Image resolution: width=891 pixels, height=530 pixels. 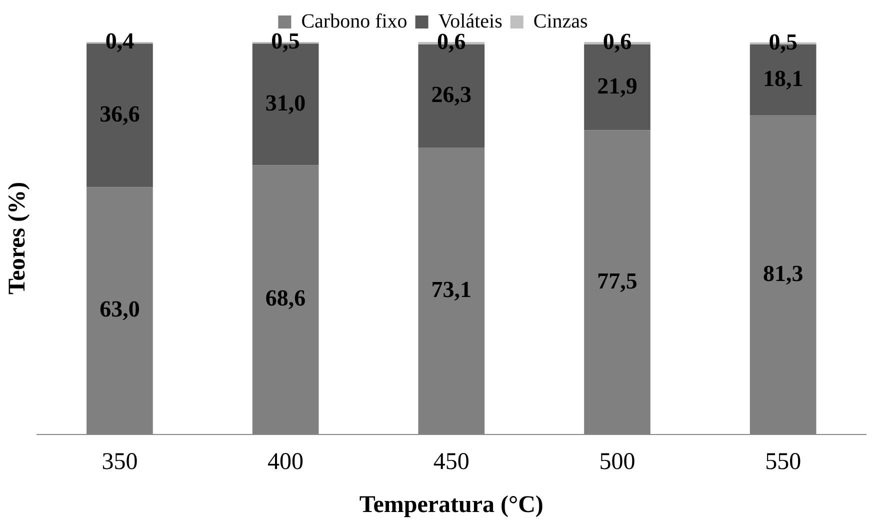 What do you see at coordinates (354, 21) in the screenshot?
I see `legend-label: Carbono fixo` at bounding box center [354, 21].